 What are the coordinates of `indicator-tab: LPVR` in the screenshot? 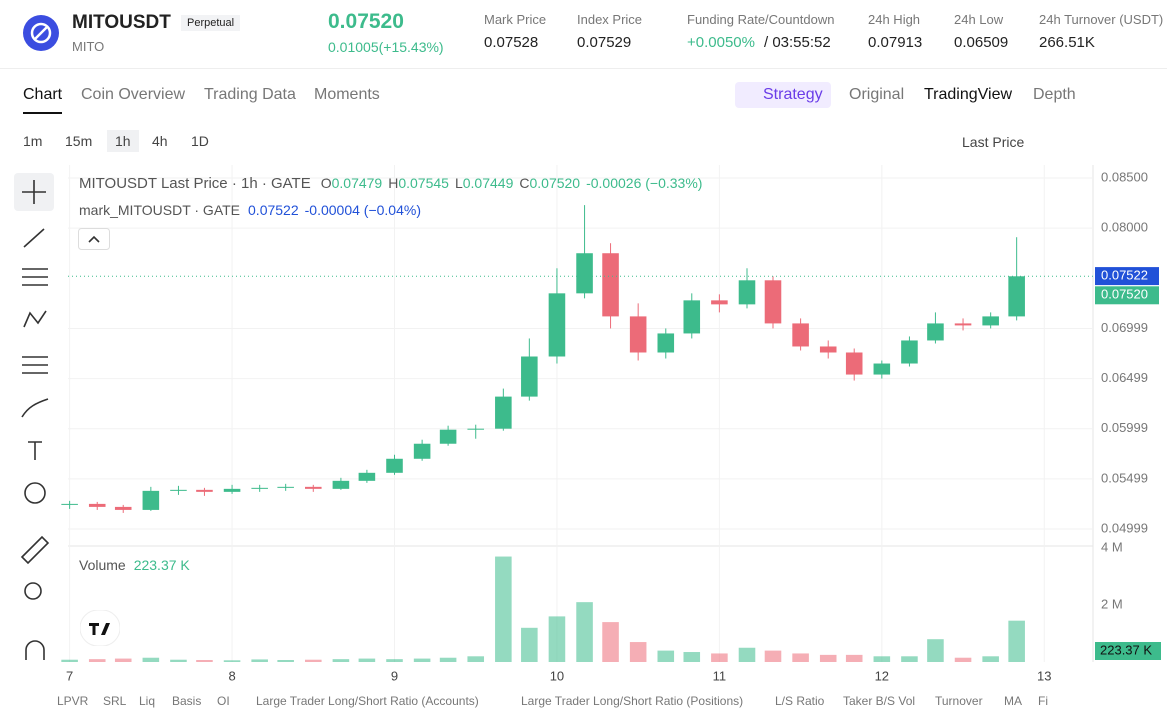 It's located at (73, 701).